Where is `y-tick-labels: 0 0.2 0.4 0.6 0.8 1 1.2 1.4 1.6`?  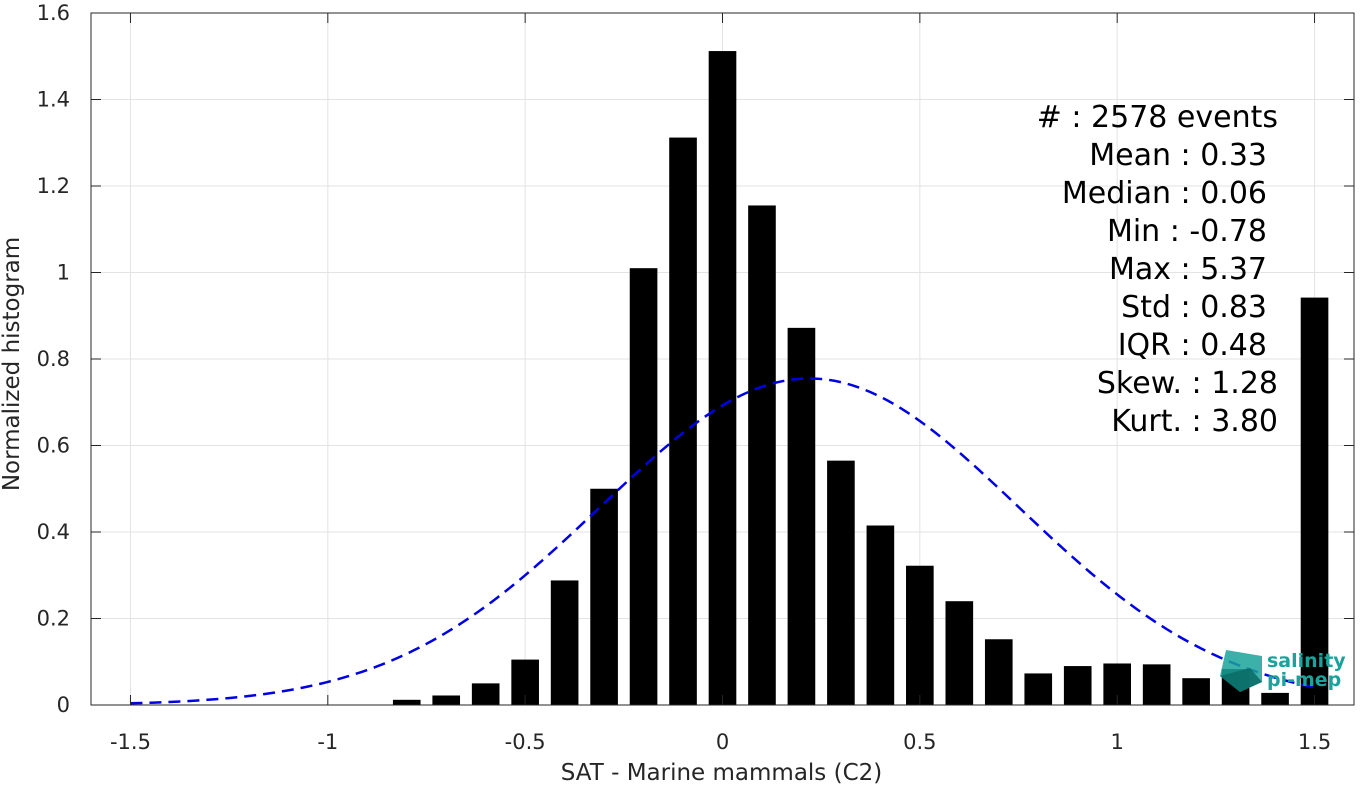 y-tick-labels: 0 0.2 0.4 0.6 0.8 1 1.2 1.4 1.6 is located at coordinates (53, 359).